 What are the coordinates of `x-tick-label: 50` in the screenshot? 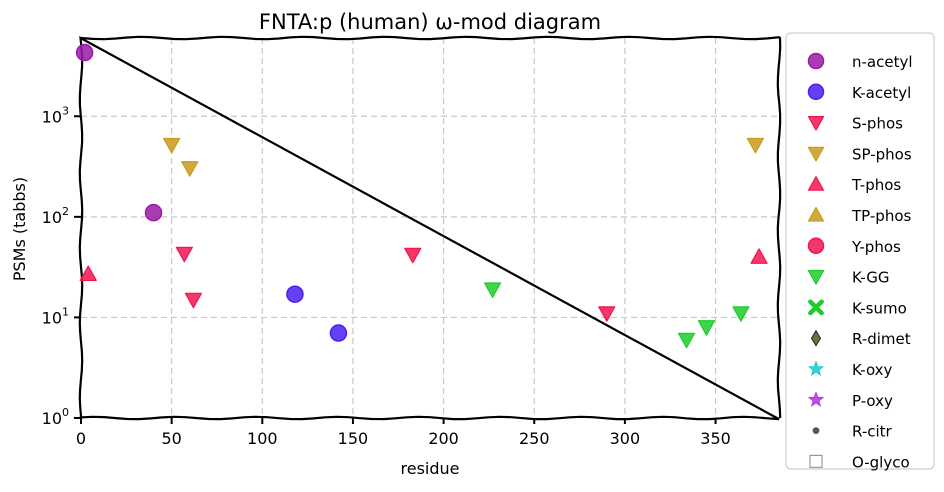 It's located at (171, 438).